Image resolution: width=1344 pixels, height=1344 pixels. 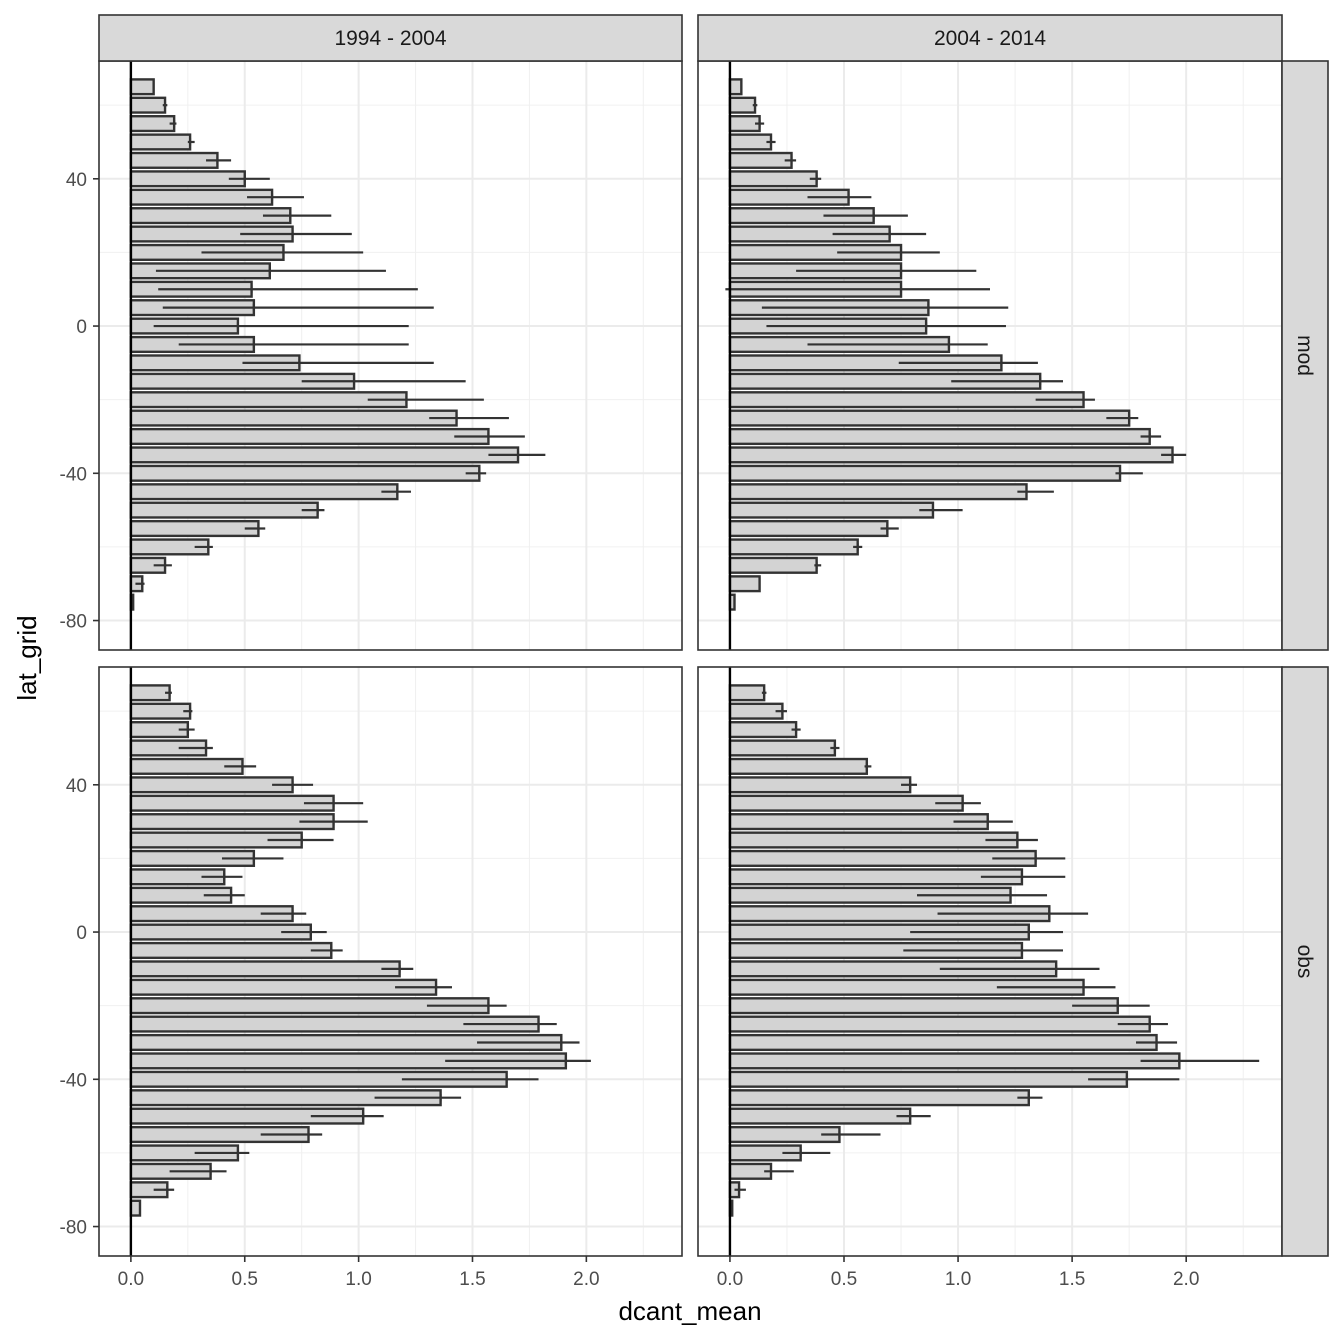 I want to click on row-strip-label: obs, so click(x=1304, y=962).